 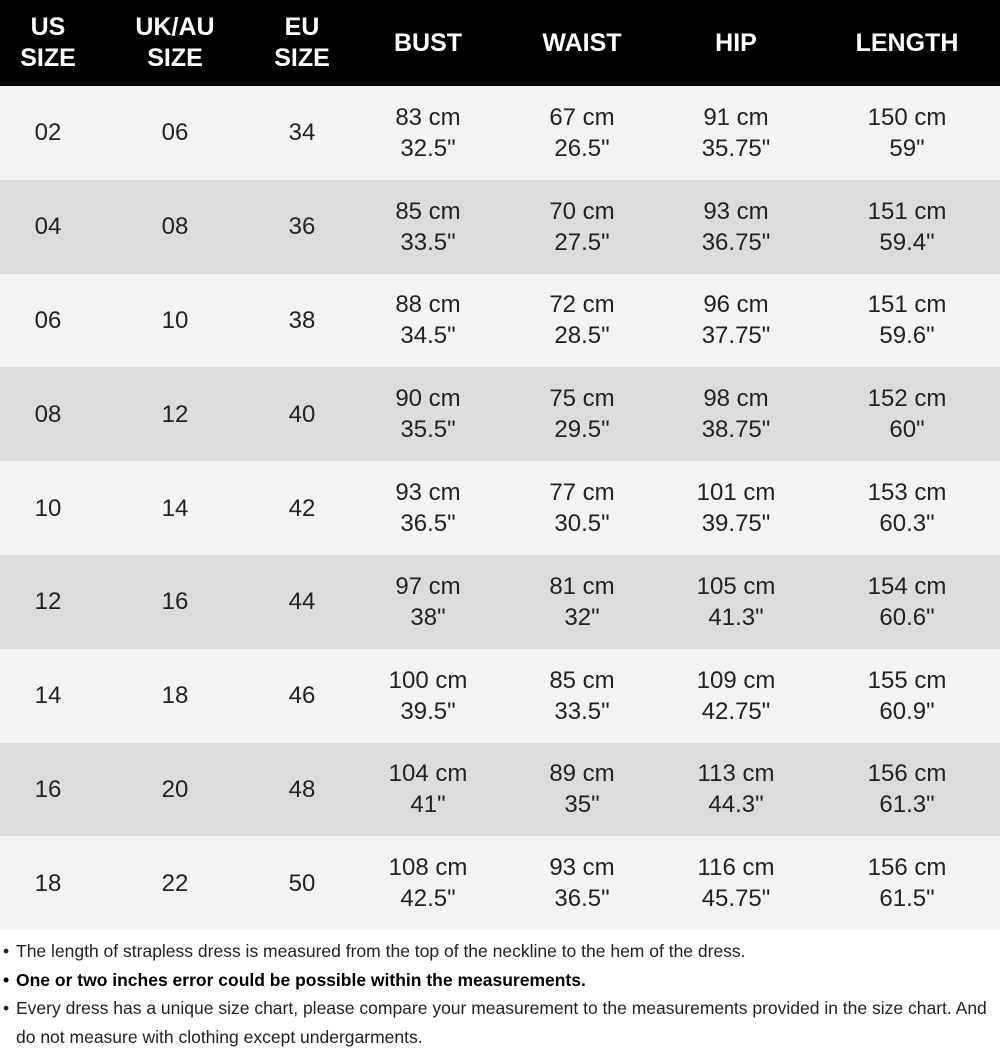 I want to click on cell-text: 105 cm, so click(x=736, y=586).